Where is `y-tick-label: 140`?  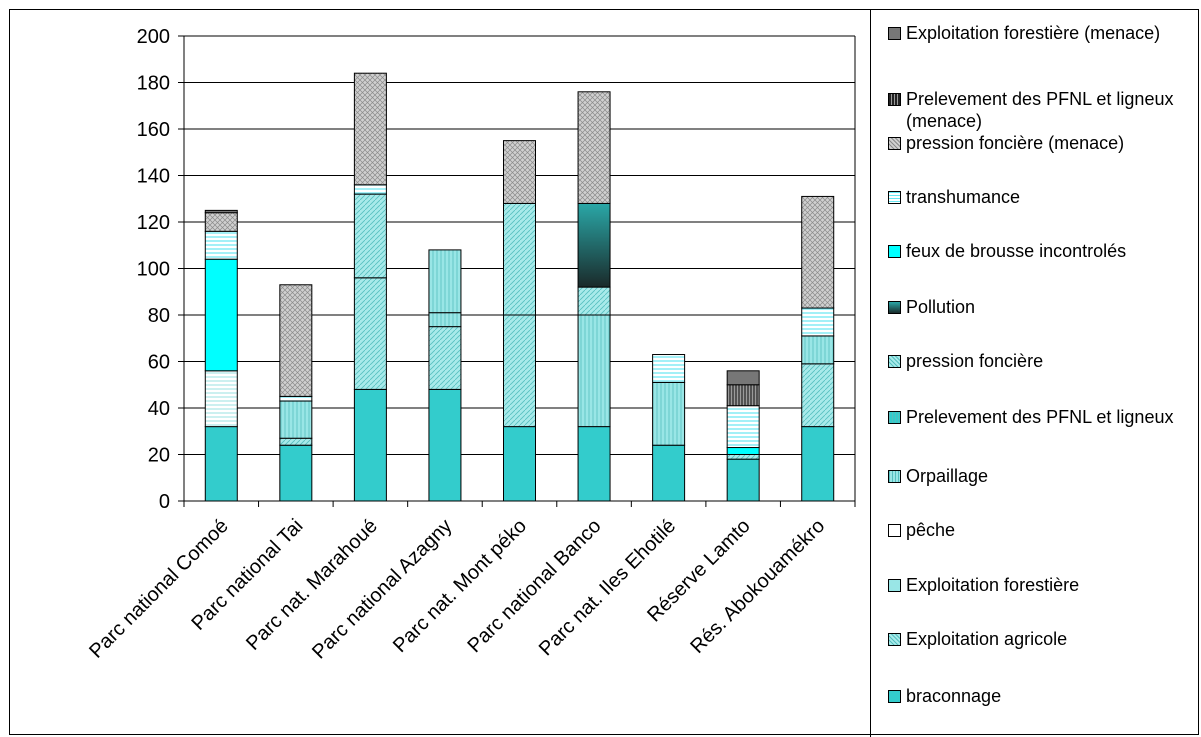 y-tick-label: 140 is located at coordinates (153, 177).